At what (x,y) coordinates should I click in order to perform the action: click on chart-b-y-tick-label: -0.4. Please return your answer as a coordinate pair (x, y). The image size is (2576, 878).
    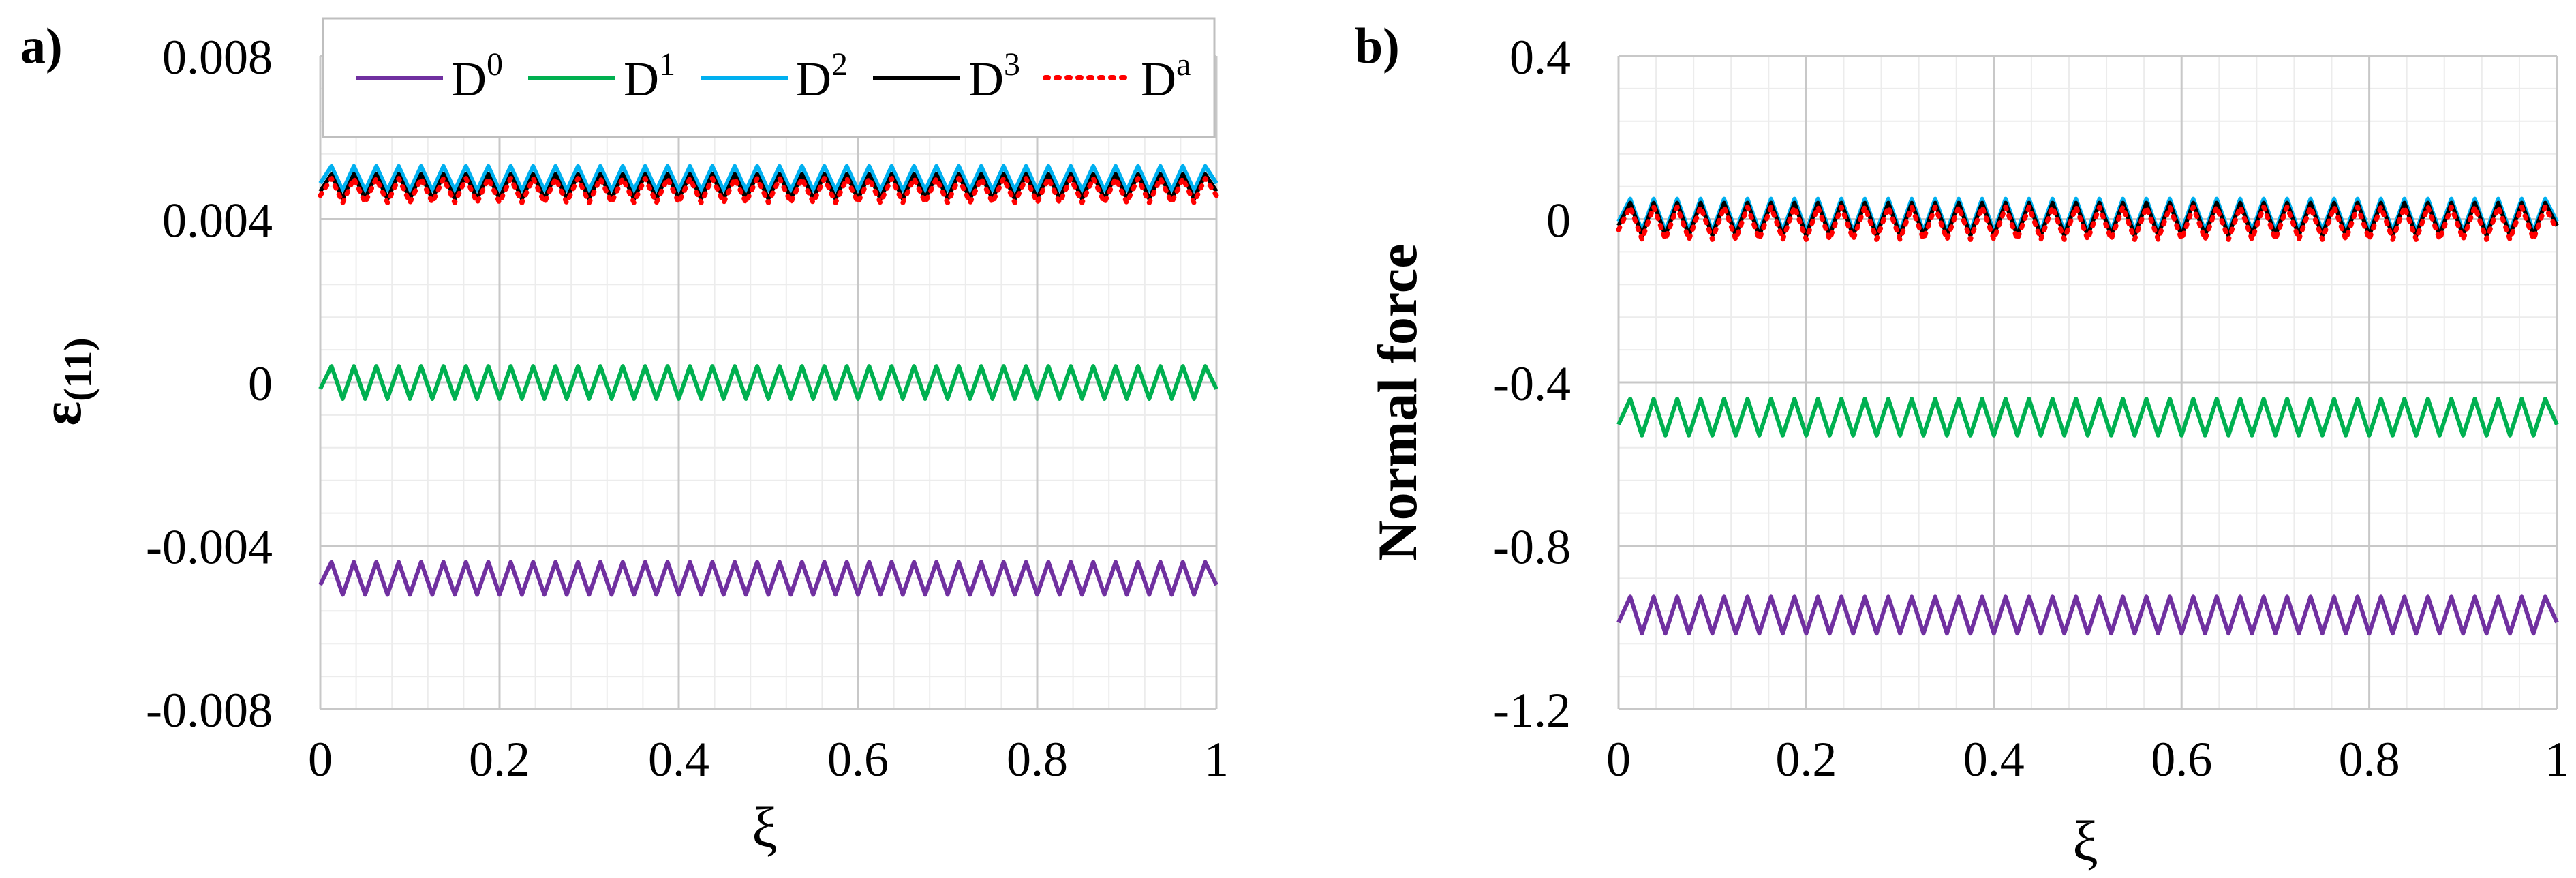
    Looking at the image, I should click on (1532, 384).